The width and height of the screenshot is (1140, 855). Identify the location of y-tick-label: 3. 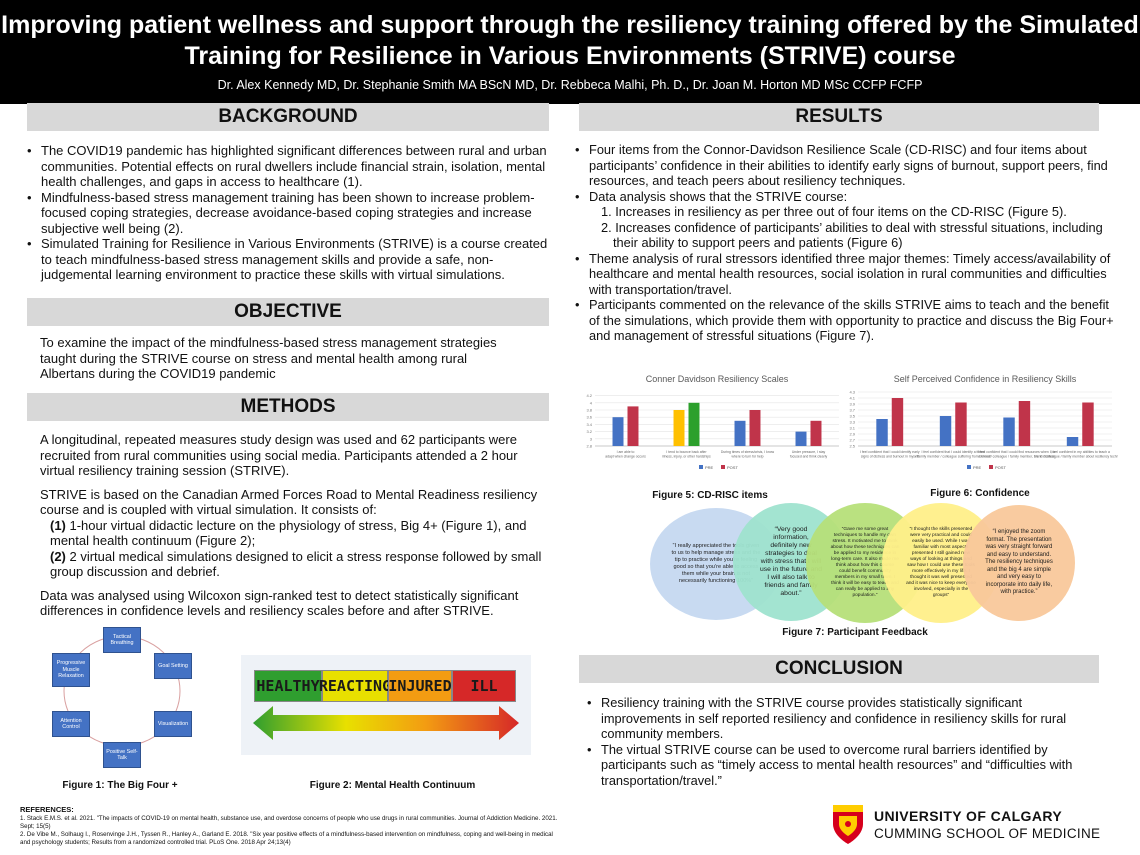
(591, 438).